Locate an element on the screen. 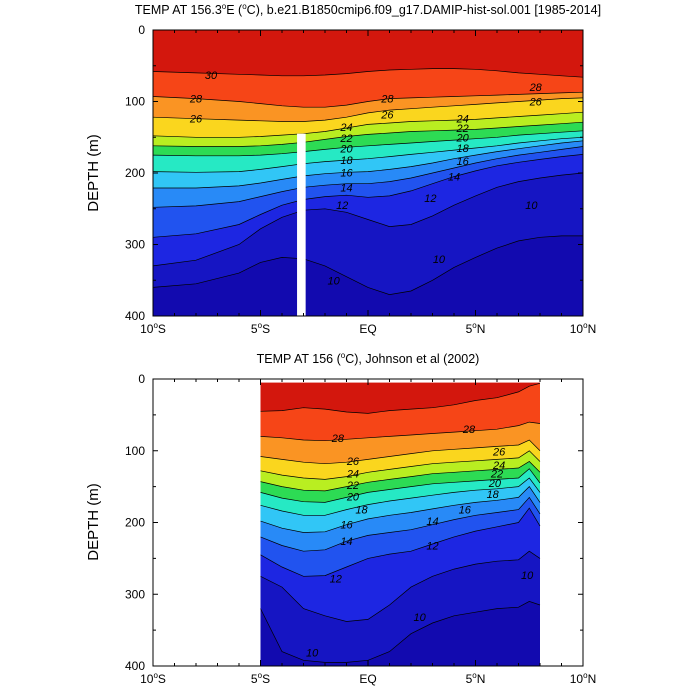 This screenshot has width=700, height=700. bottom-panel-title: TEMP AT 156 (oC), Johnson et al (2002) is located at coordinates (368, 358).